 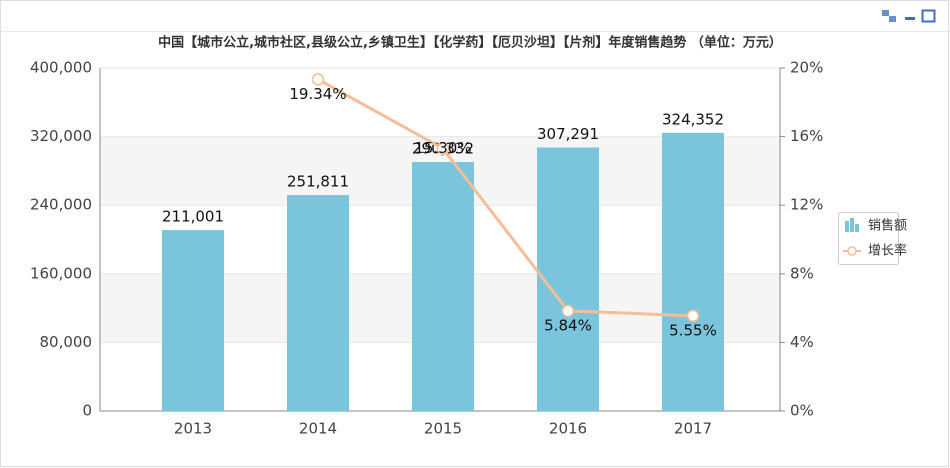 I want to click on legend-label: 销售额, so click(x=887, y=226).